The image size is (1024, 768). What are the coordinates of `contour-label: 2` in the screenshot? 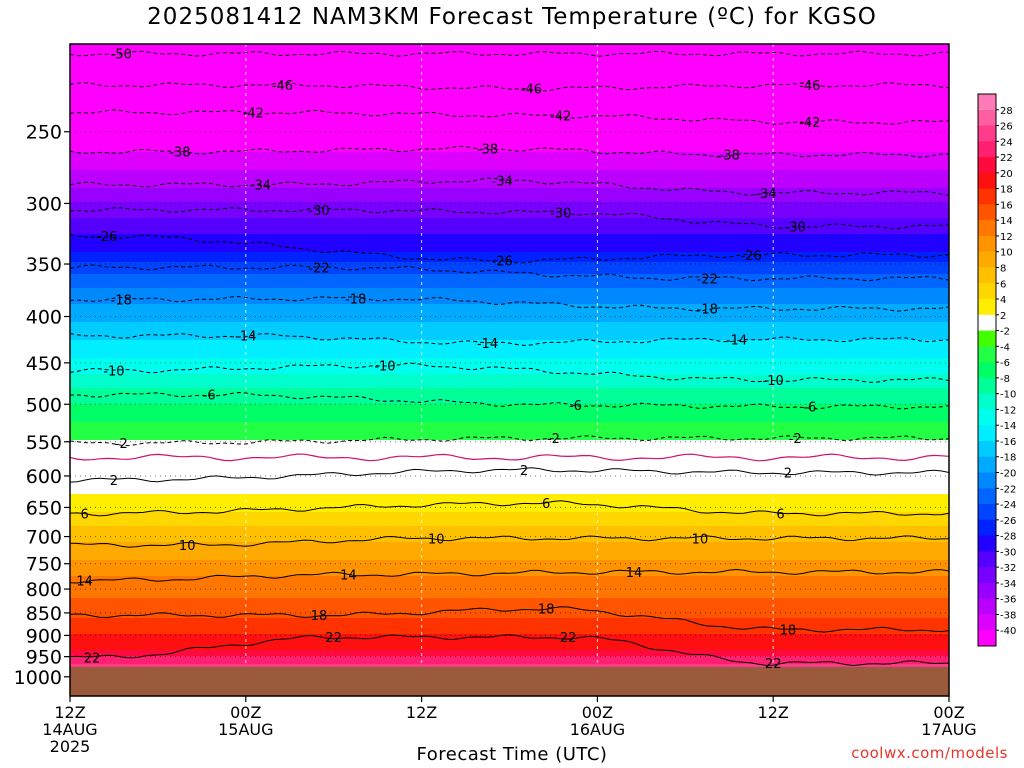 It's located at (114, 481).